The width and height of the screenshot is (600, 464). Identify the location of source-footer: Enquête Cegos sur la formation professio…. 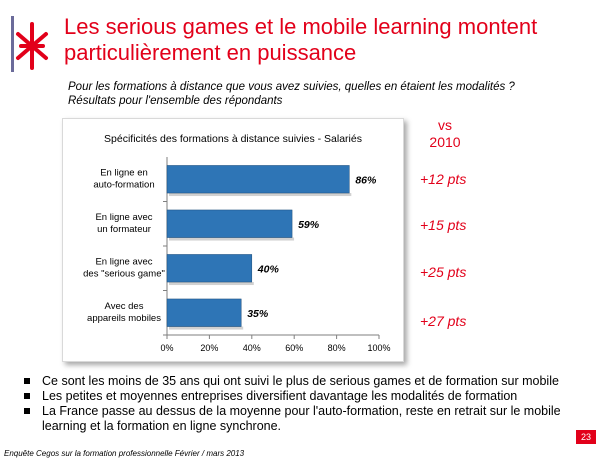
(124, 453).